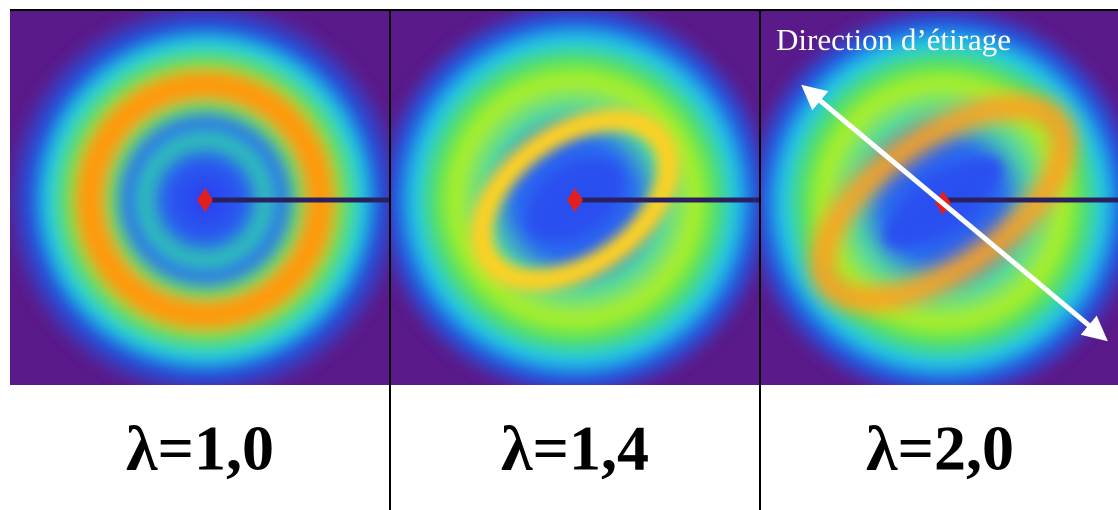  I want to click on panel-label: λ=1,4, so click(575, 448).